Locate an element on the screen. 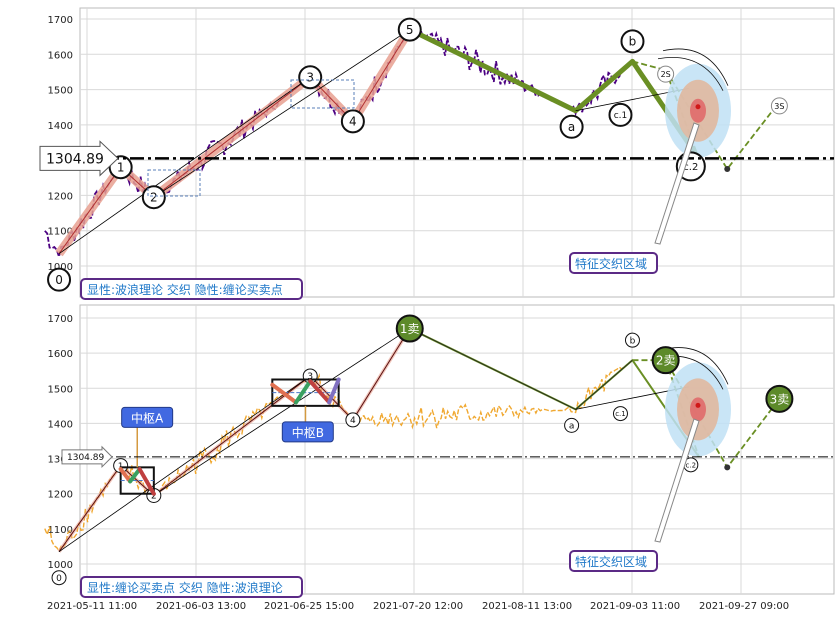 This screenshot has height=621, width=839. bottom-wave-marker-label: a is located at coordinates (572, 427).